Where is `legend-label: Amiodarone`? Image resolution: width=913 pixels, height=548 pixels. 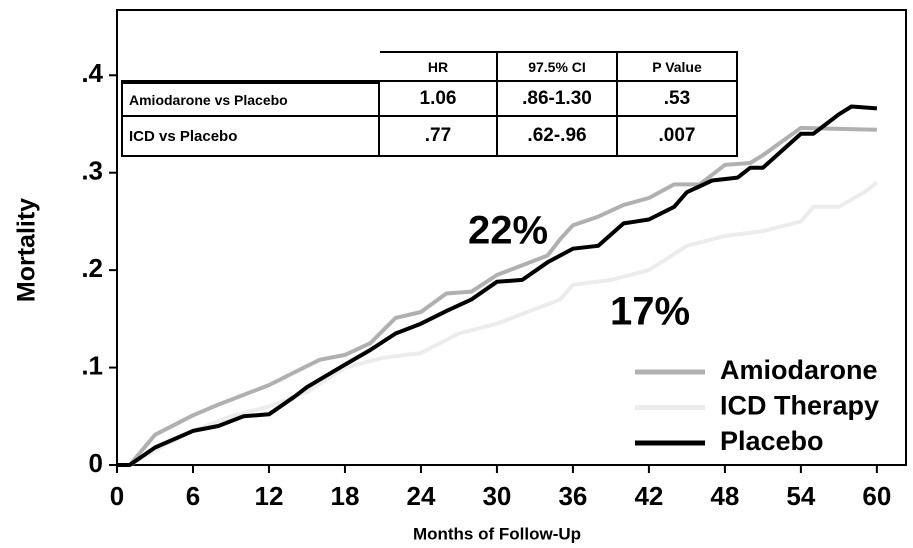 legend-label: Amiodarone is located at coordinates (799, 370).